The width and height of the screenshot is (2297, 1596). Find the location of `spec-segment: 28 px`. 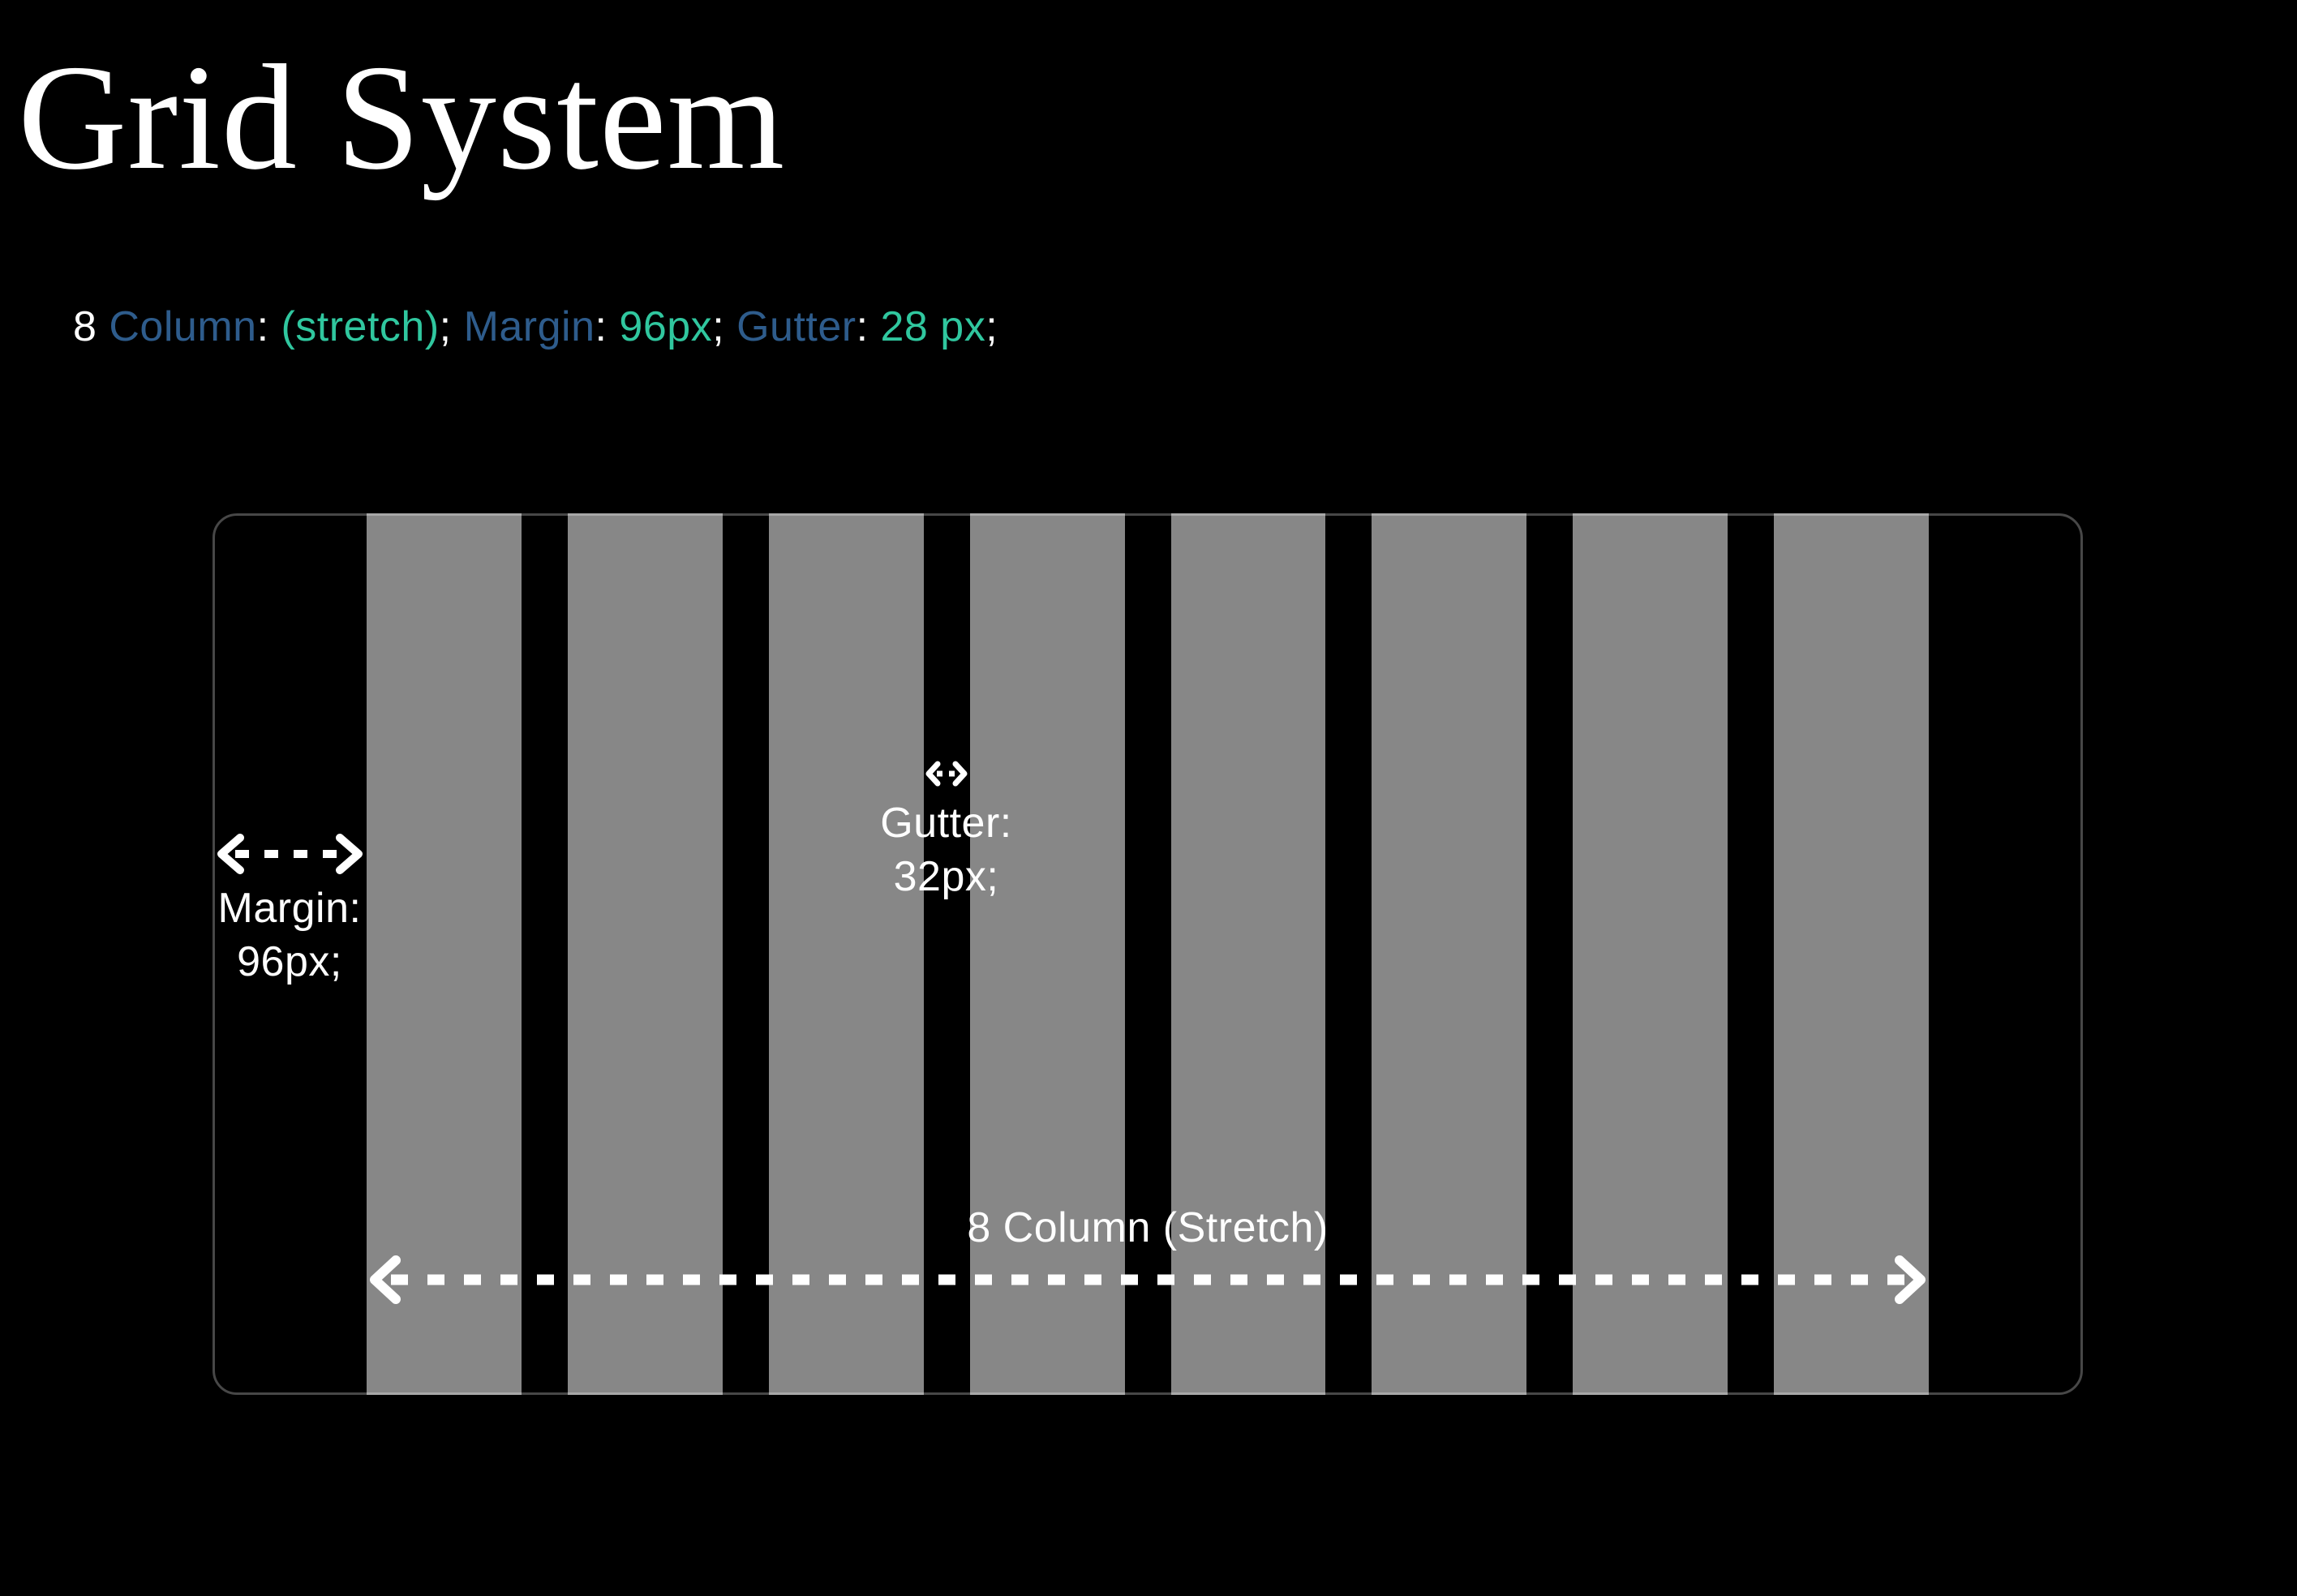

spec-segment: 28 px is located at coordinates (933, 326).